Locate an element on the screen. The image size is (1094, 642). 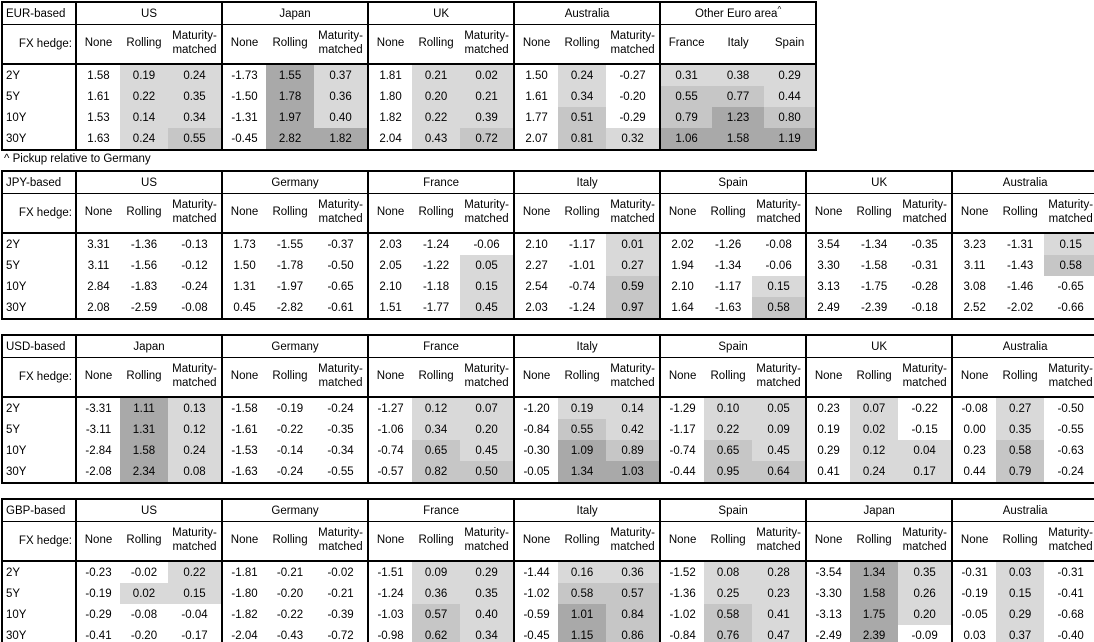
tenor-label-2y: 2Y is located at coordinates (39, 244).